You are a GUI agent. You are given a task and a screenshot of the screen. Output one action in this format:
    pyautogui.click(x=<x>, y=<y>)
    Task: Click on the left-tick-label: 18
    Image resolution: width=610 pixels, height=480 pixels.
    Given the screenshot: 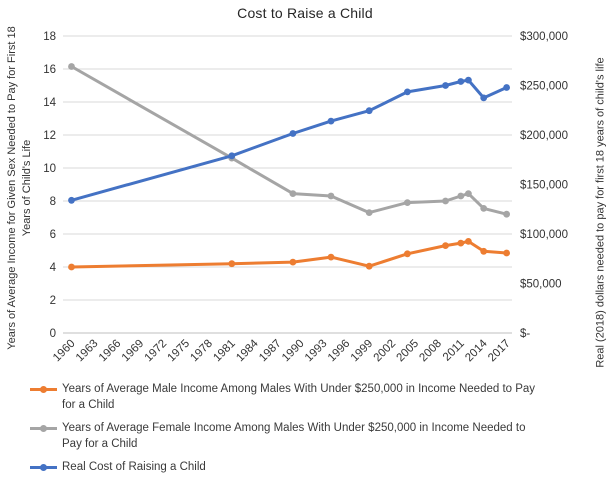 What is the action you would take?
    pyautogui.click(x=49, y=37)
    